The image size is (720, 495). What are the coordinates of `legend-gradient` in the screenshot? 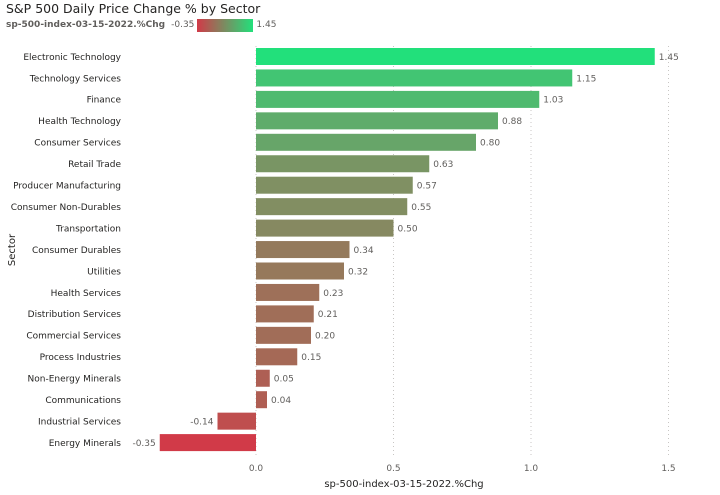 It's located at (225, 25).